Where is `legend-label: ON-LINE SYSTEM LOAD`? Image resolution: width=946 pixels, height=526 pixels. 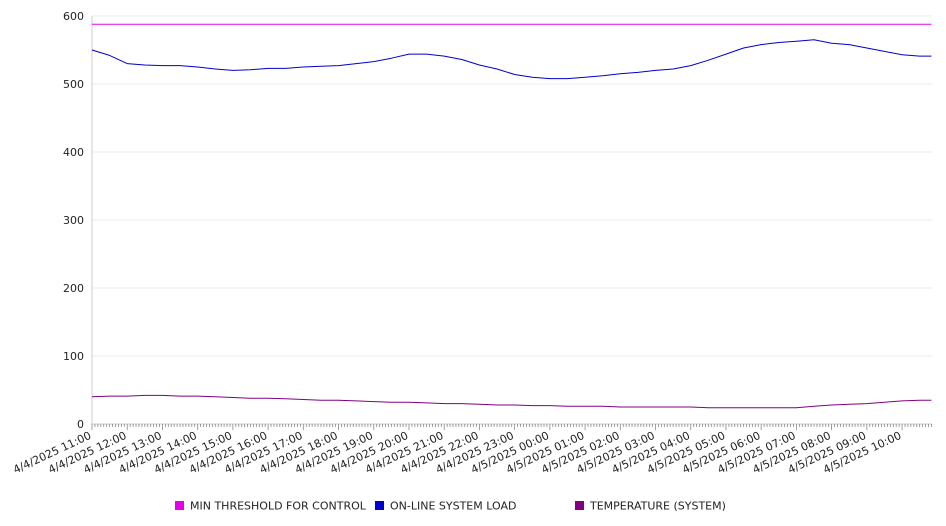 legend-label: ON-LINE SYSTEM LOAD is located at coordinates (453, 506).